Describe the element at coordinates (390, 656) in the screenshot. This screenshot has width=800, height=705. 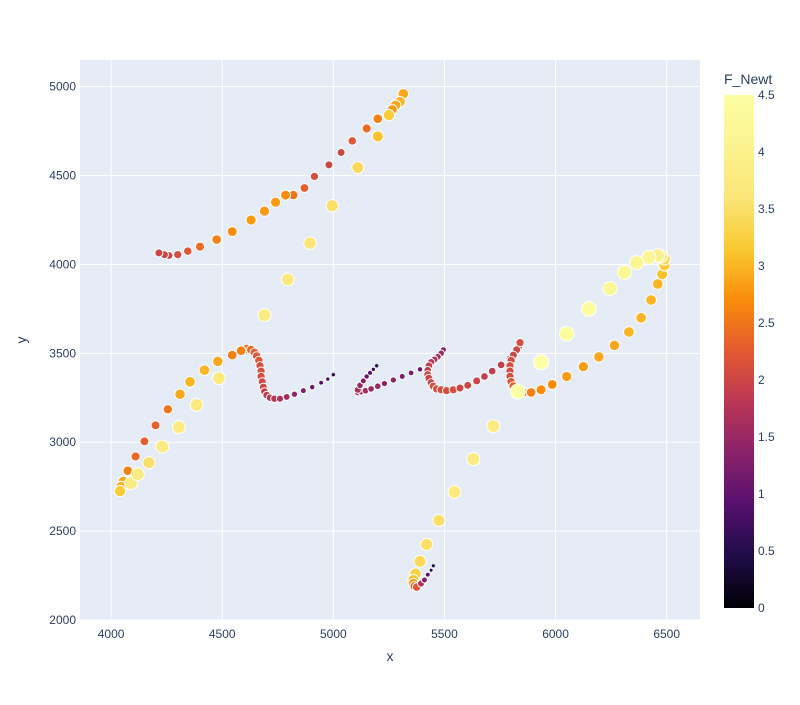
I see `x-axis-title: x` at that location.